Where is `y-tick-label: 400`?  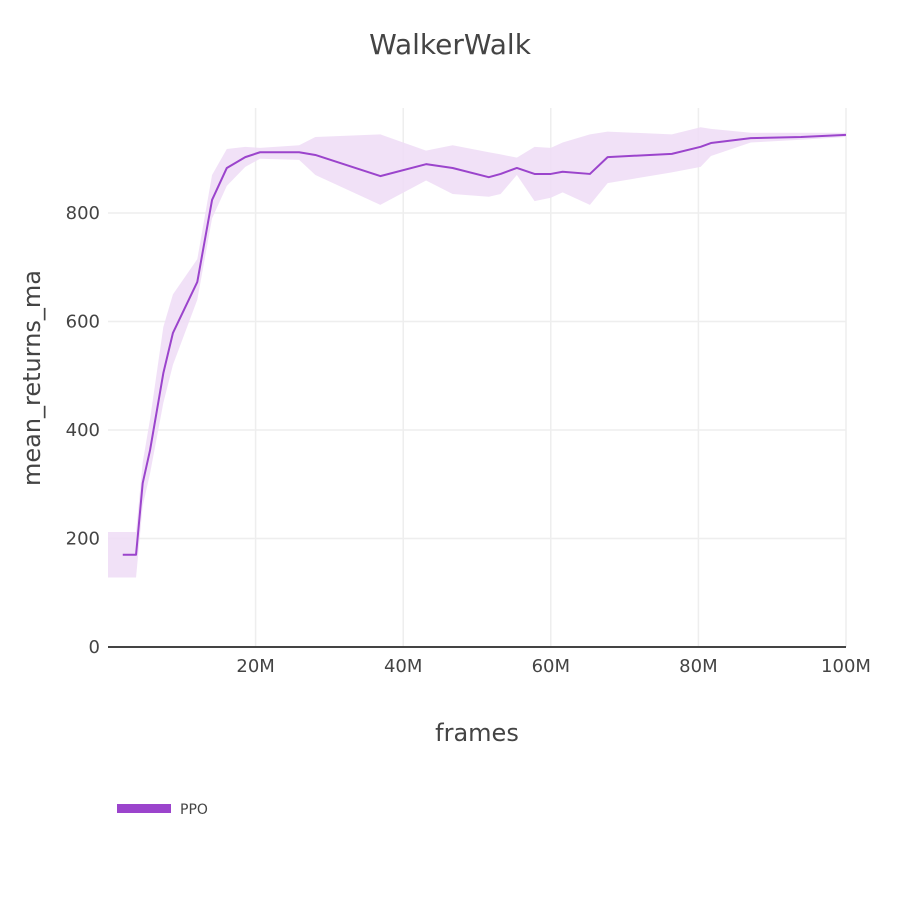
y-tick-label: 400 is located at coordinates (83, 430).